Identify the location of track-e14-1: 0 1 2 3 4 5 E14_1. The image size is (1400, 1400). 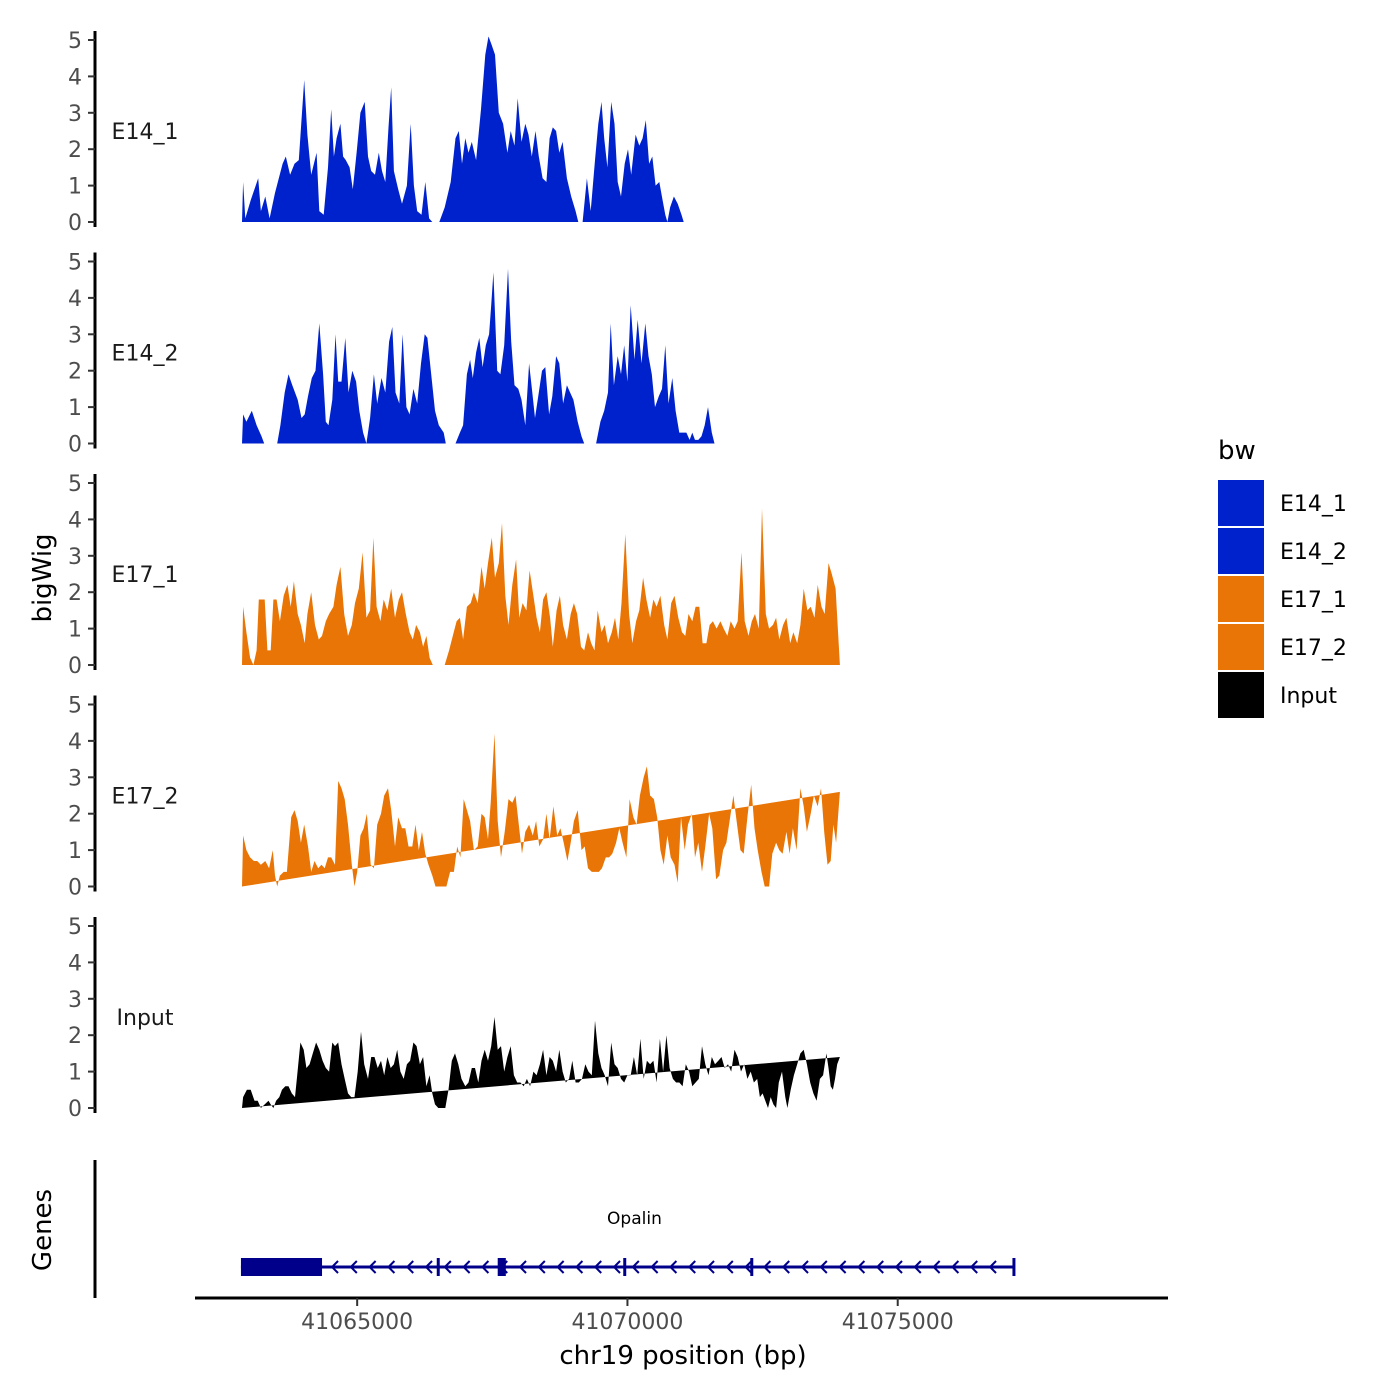
(376, 132).